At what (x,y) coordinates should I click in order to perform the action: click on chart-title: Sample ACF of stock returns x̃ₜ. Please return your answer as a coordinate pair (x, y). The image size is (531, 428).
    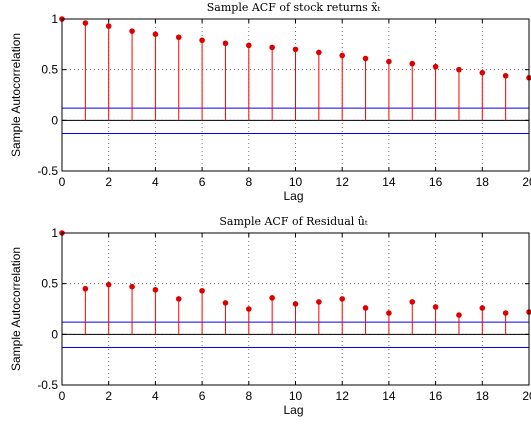
    Looking at the image, I should click on (294, 7).